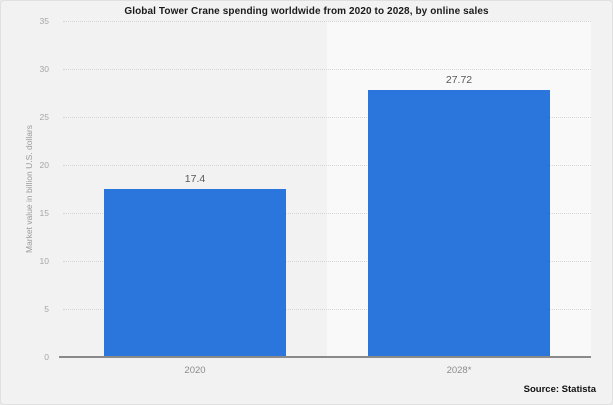  Describe the element at coordinates (195, 179) in the screenshot. I see `bar-value-label-2020: 17.4` at that location.